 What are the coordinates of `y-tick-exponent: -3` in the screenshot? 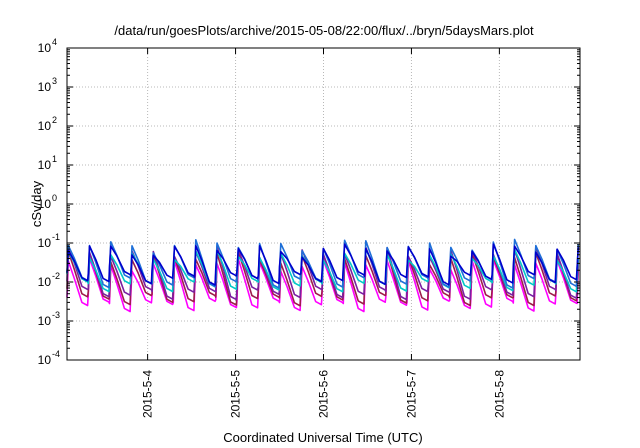 It's located at (56, 315).